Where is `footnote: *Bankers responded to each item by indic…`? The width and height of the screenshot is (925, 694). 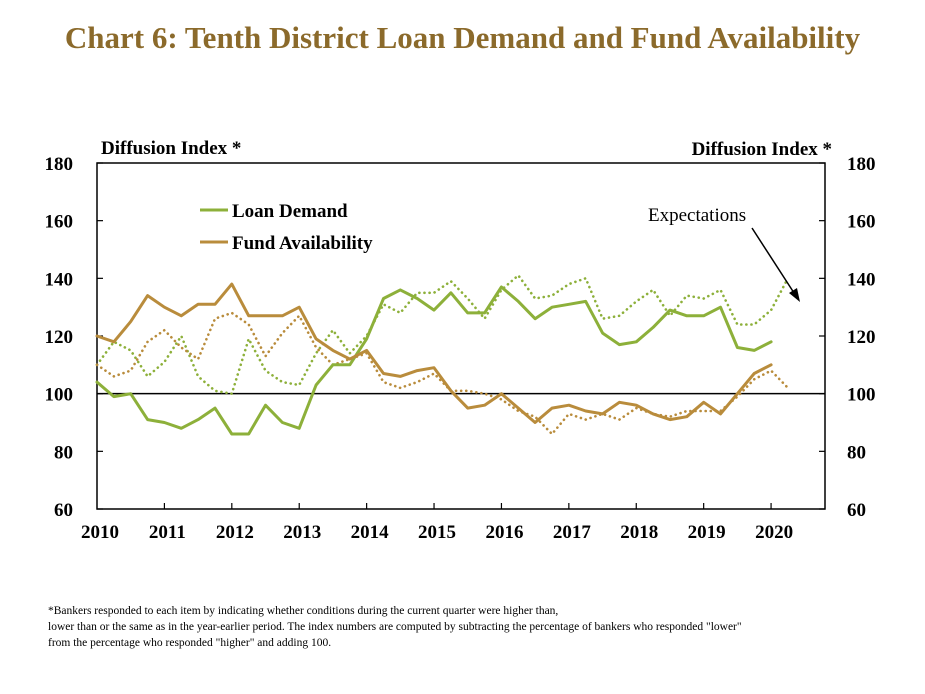 footnote: *Bankers responded to each item by indic… is located at coordinates (478, 627).